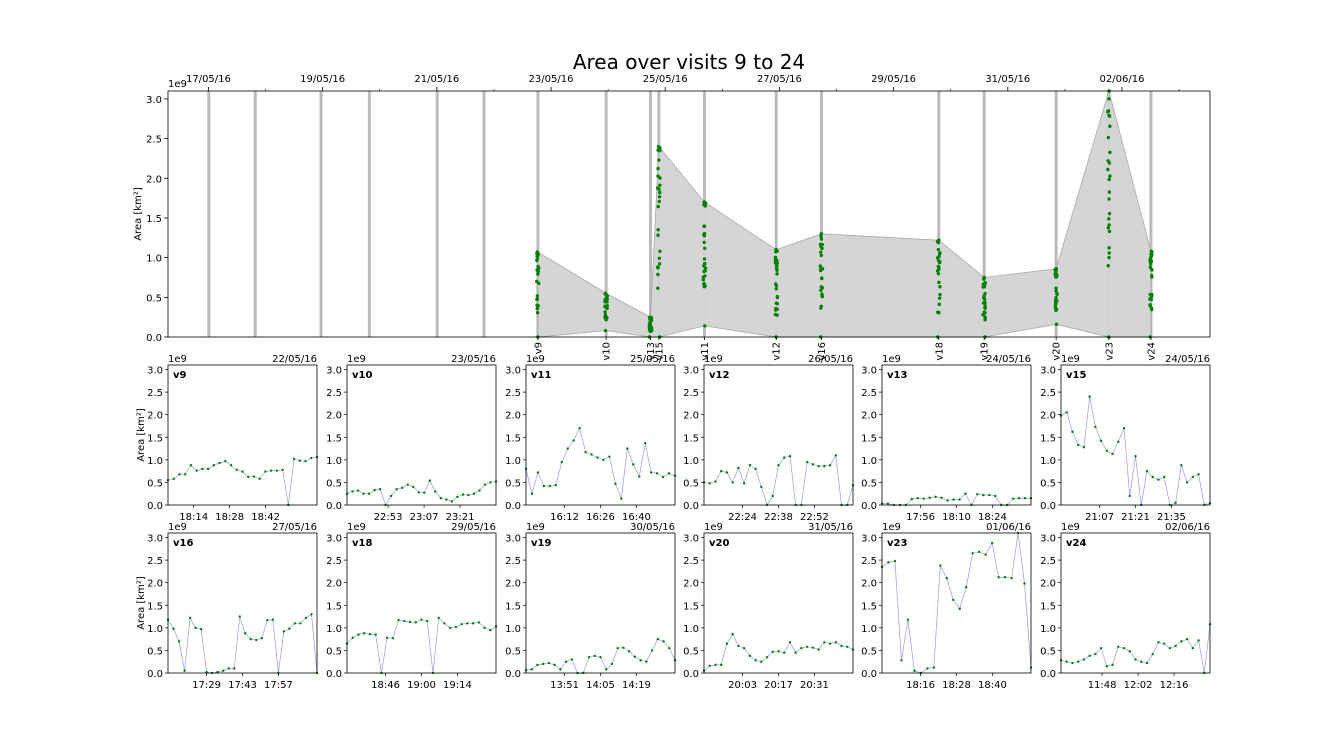 The width and height of the screenshot is (1344, 756). What do you see at coordinates (154, 179) in the screenshot?
I see `main-ytick-label: 2.0` at bounding box center [154, 179].